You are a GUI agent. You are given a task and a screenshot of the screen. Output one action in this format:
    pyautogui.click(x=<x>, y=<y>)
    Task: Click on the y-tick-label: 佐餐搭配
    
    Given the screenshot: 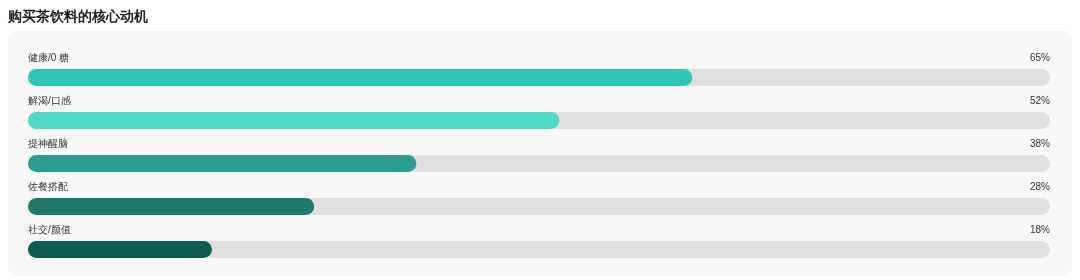 What is the action you would take?
    pyautogui.click(x=48, y=186)
    